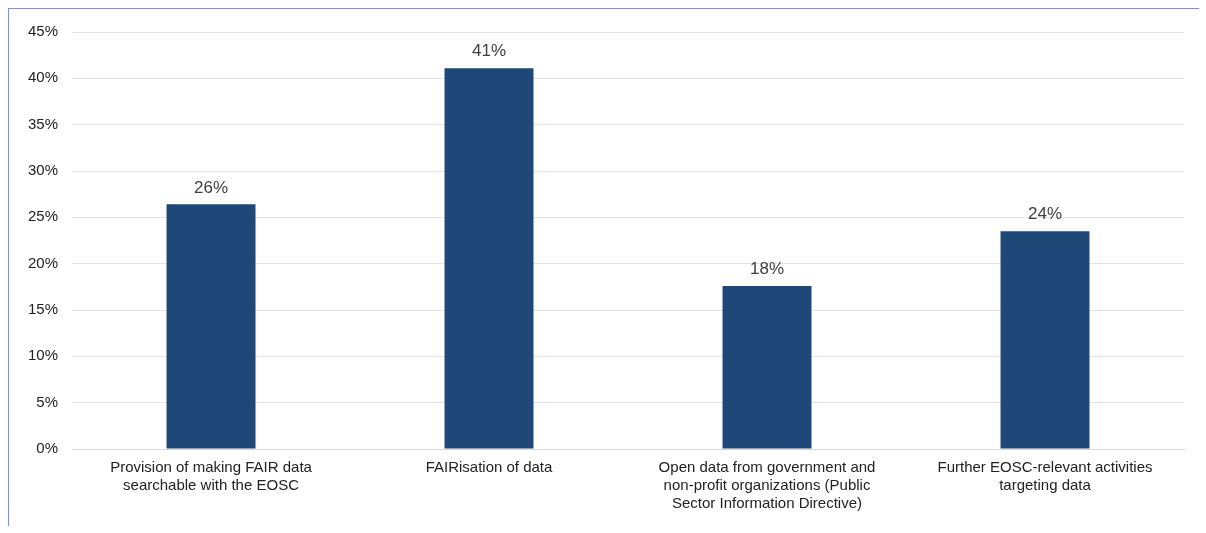 The width and height of the screenshot is (1206, 533). I want to click on x-tick-label: Provision of making FAIR data searchable with the EOSC, so click(211, 476).